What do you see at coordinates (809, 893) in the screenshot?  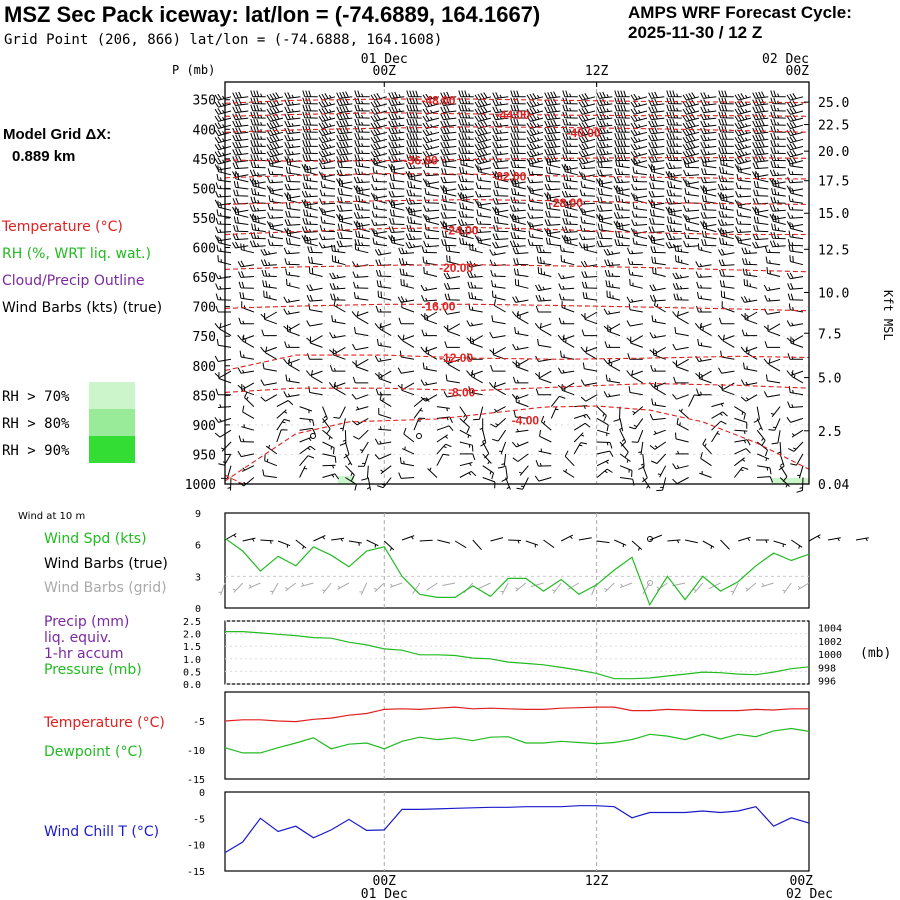 I see `bottom-date-label: 02 Dec` at bounding box center [809, 893].